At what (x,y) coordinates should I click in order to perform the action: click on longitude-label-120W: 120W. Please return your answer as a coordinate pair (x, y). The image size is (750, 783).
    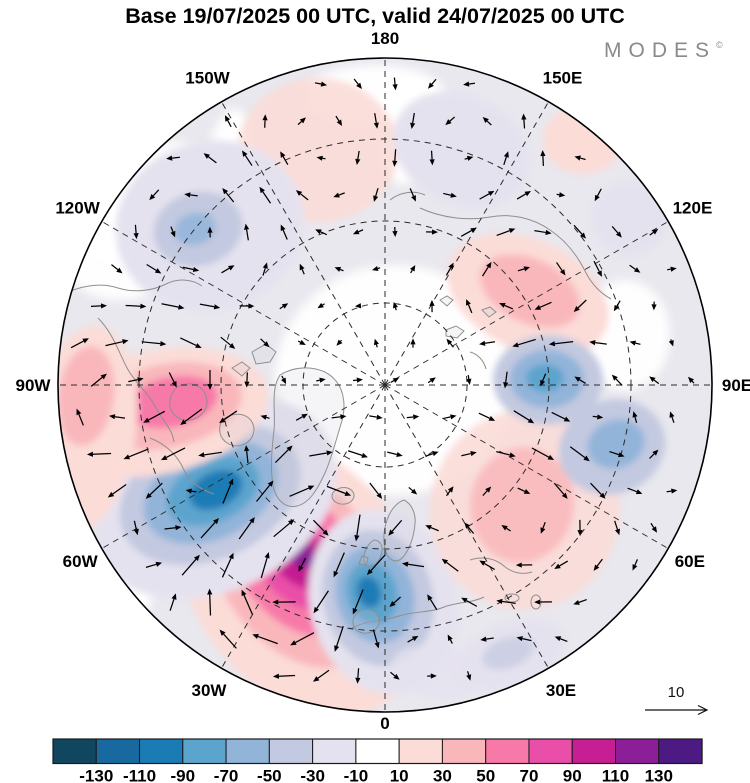
    Looking at the image, I should click on (77, 208).